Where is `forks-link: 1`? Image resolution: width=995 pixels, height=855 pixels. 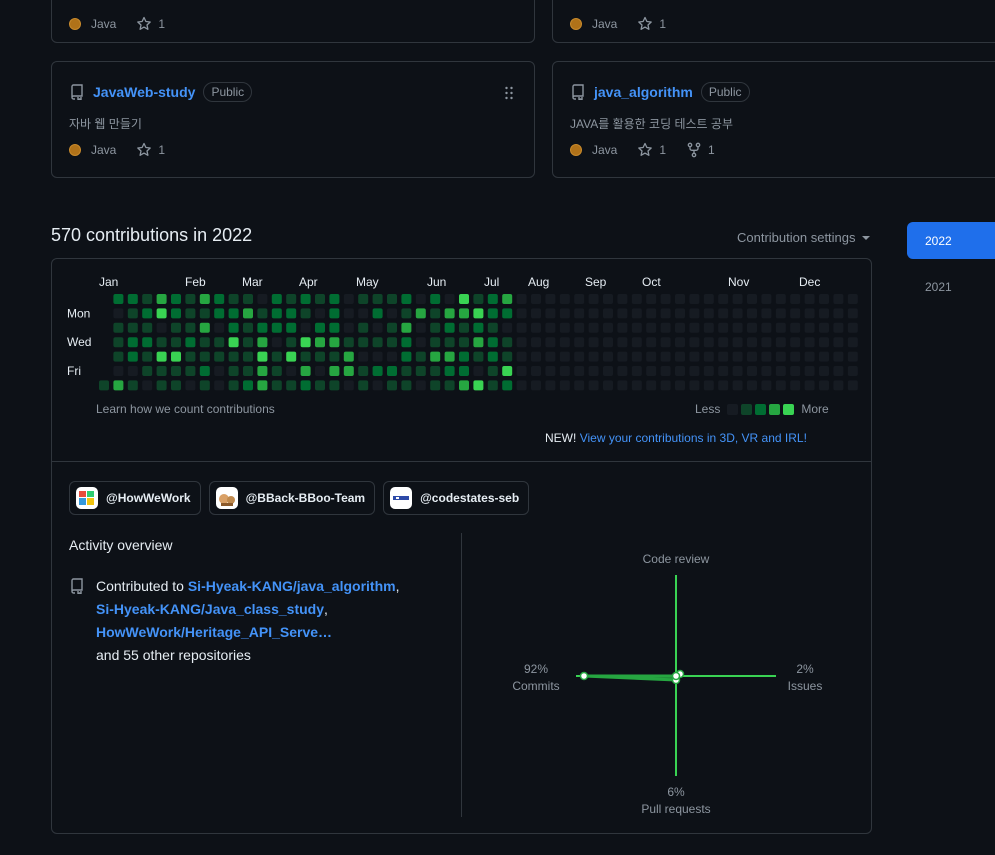
forks-link: 1 is located at coordinates (700, 150).